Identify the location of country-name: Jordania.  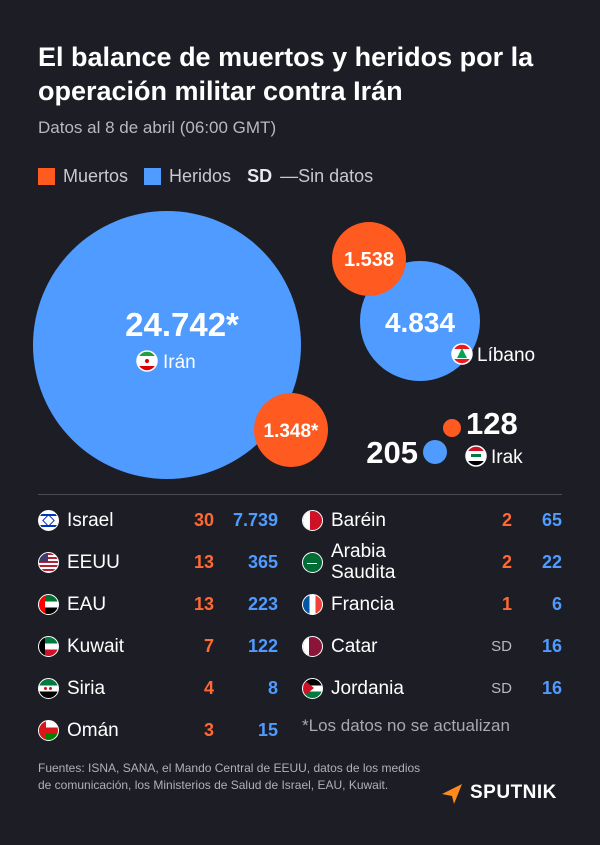
(367, 688).